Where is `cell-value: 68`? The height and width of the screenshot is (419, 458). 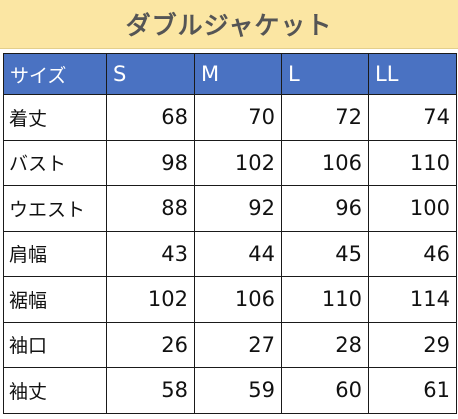
cell-value: 68 is located at coordinates (150, 117).